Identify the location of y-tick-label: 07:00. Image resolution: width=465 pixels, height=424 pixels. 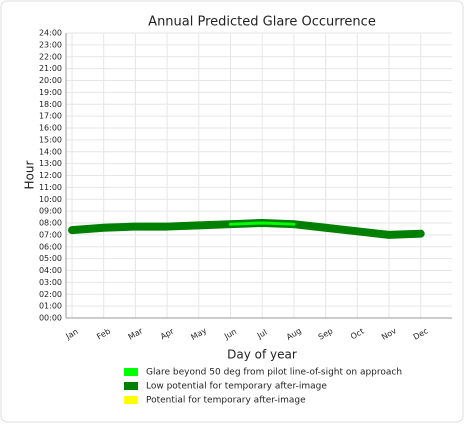
(50, 234).